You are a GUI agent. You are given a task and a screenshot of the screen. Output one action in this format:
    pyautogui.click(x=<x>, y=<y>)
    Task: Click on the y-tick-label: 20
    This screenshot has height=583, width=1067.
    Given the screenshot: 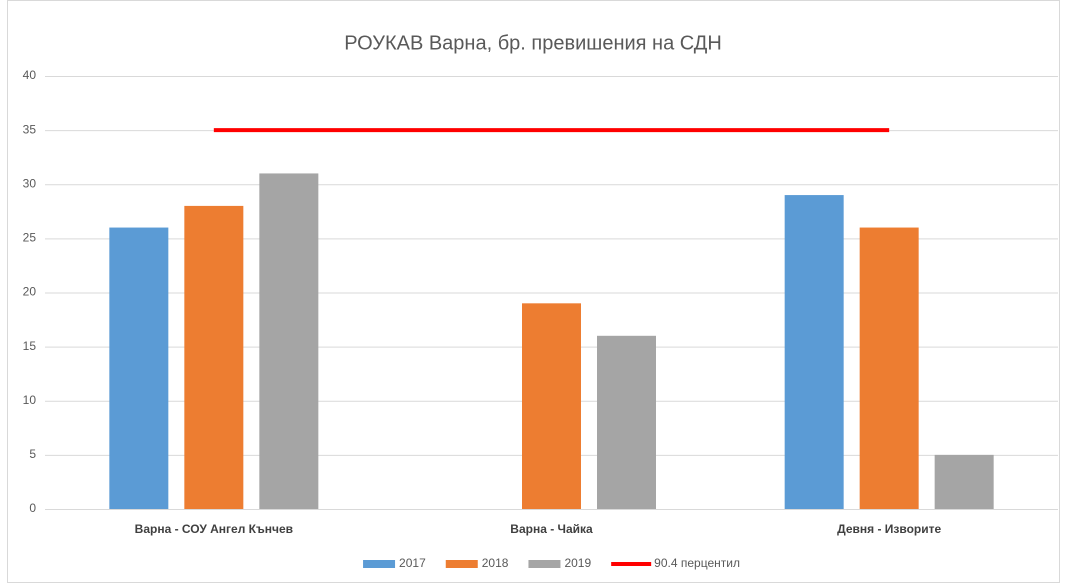 What is the action you would take?
    pyautogui.click(x=30, y=292)
    